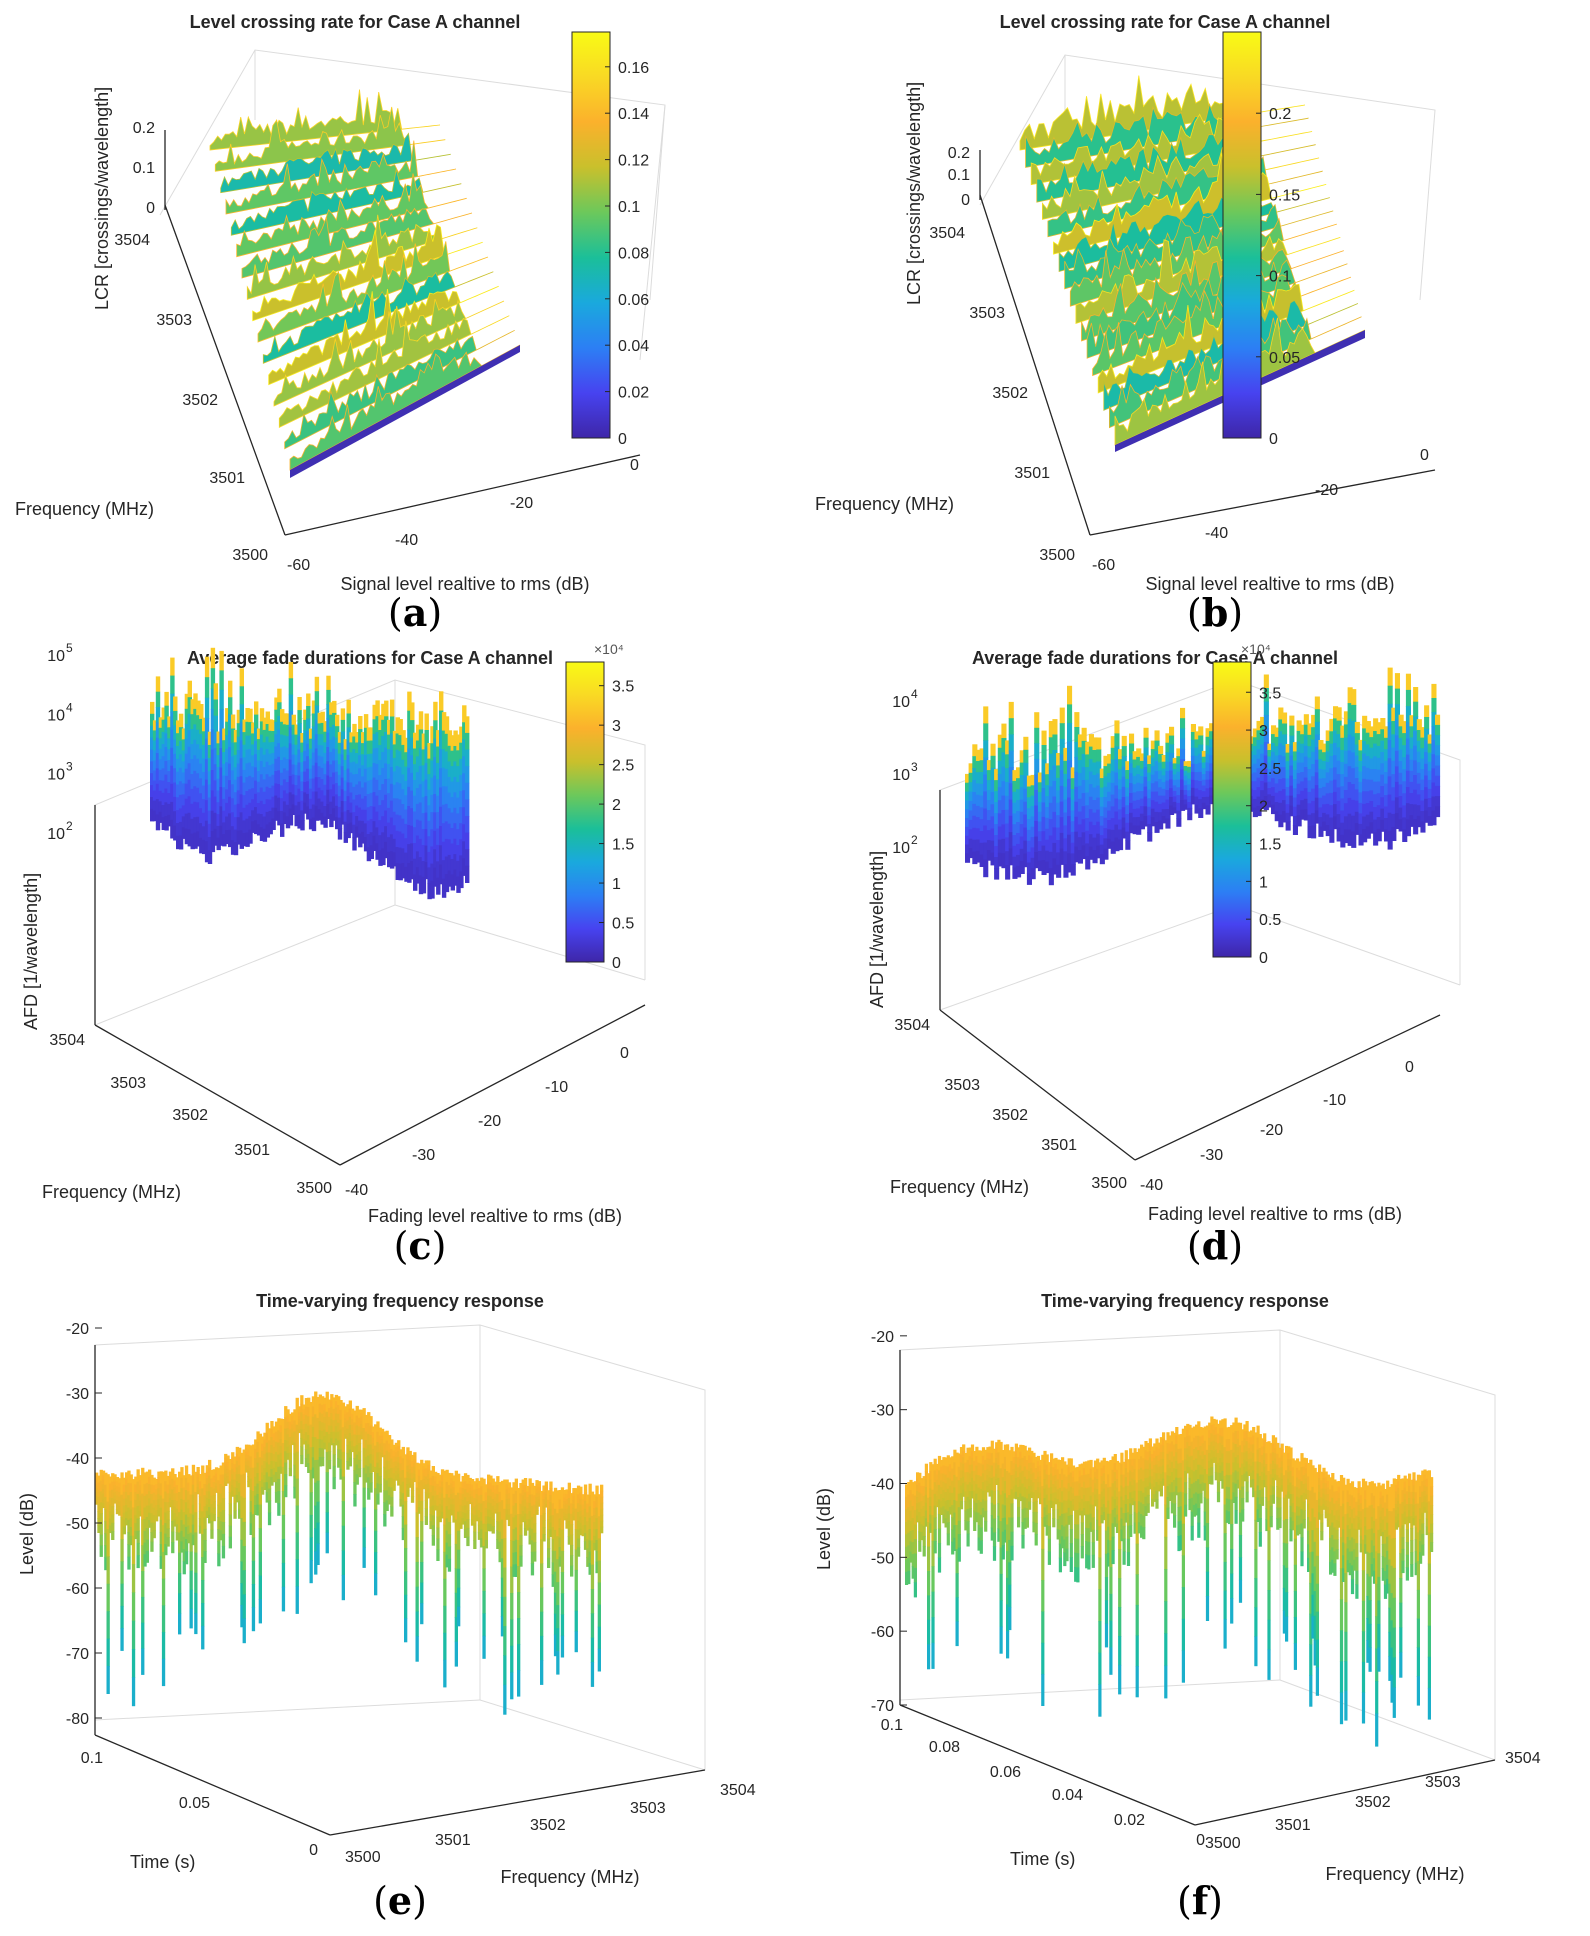 The image size is (1590, 1936). I want to click on chart-c-ylabel: Frequency (MHz), so click(111, 1192).